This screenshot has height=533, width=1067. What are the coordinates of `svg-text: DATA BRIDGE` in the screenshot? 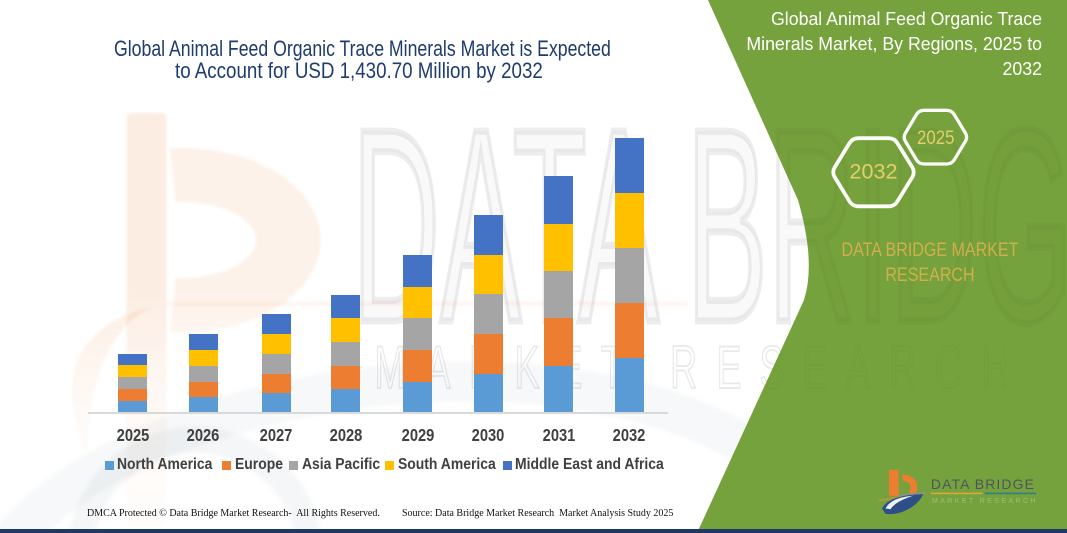 It's located at (983, 484).